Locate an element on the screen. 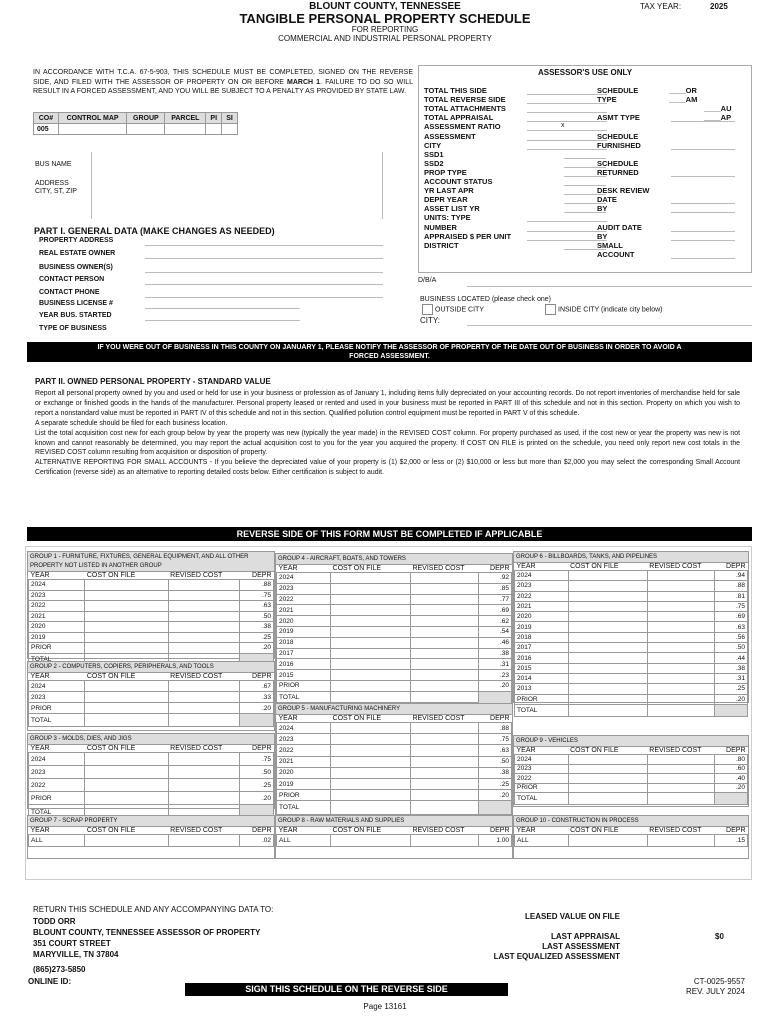 The width and height of the screenshot is (770, 1024). schedule-option: ____AU is located at coordinates (718, 109).